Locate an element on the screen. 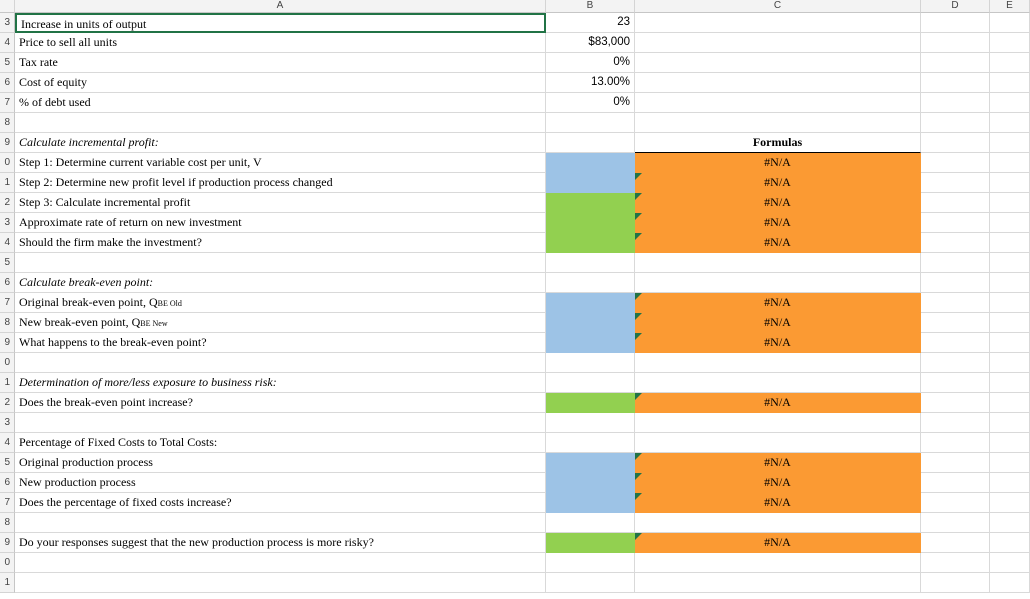  section-title-break-even: Calculate break-even point: is located at coordinates (280, 283).